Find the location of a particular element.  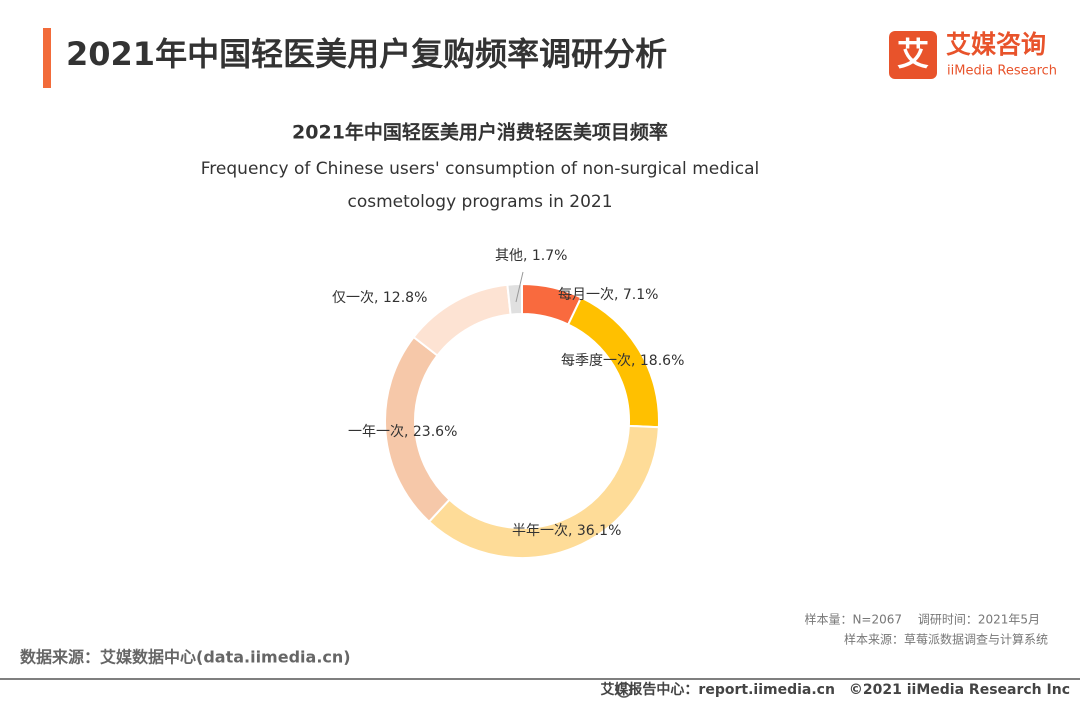

note: 样本量：N=2067 调研时间：2021年5月 is located at coordinates (922, 619).